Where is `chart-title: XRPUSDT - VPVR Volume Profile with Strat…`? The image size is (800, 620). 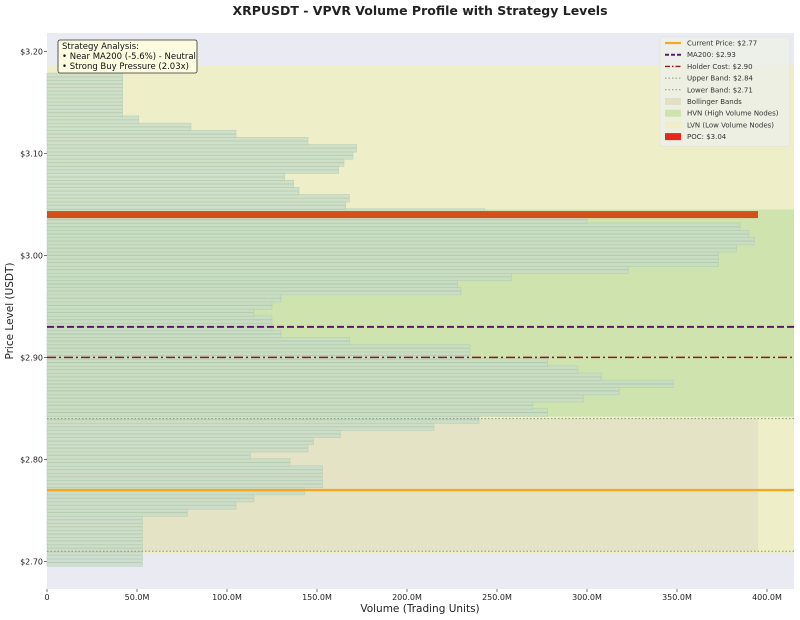
chart-title: XRPUSDT - VPVR Volume Profile with Strat… is located at coordinates (419, 10).